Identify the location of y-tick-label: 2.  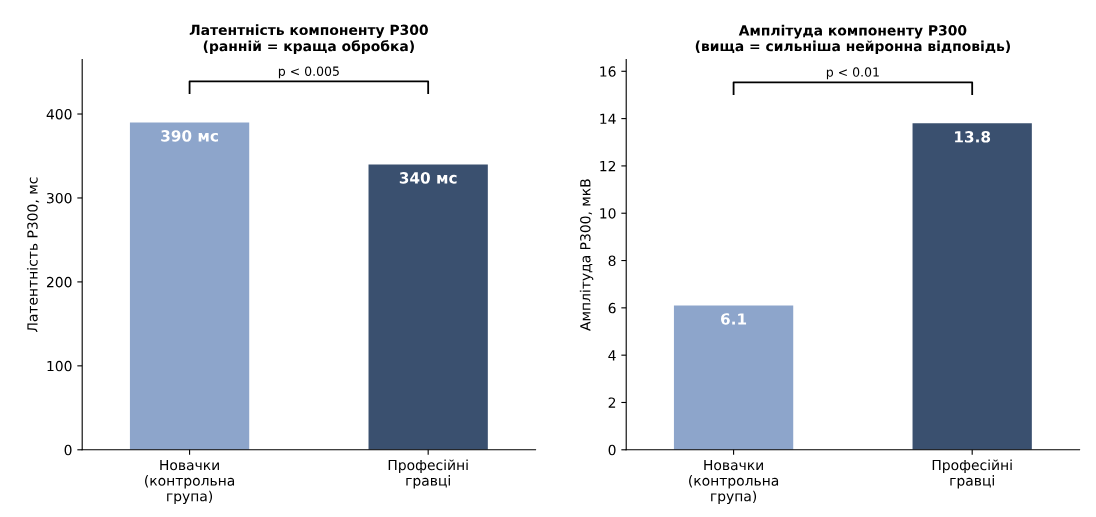
(612, 402).